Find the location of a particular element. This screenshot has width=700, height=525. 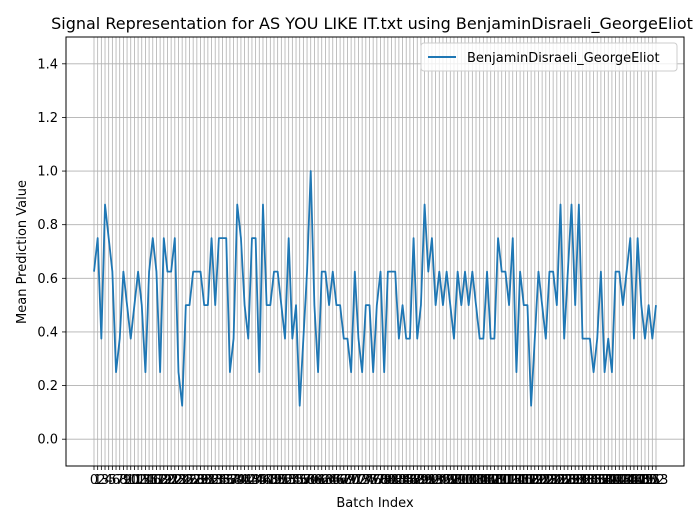

x-tick-label: 120 is located at coordinates (534, 480).